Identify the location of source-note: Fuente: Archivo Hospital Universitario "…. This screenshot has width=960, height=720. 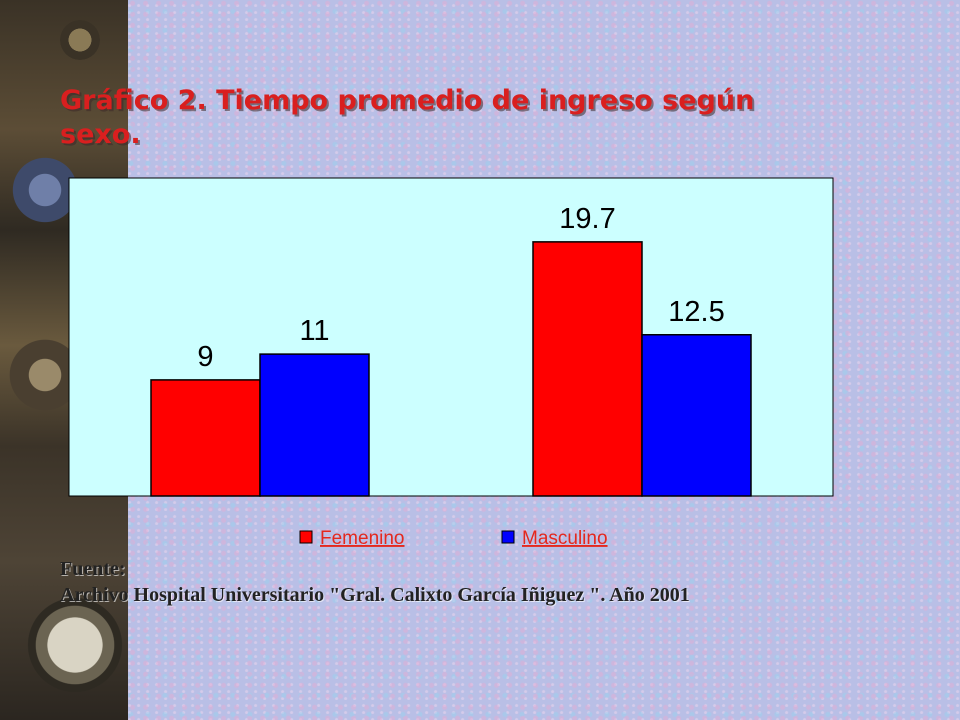
(500, 582).